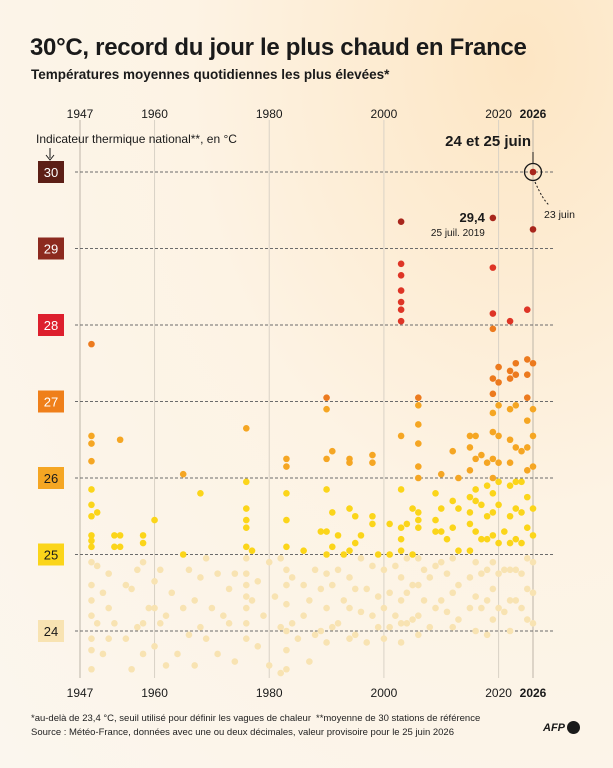 The image size is (613, 768). Describe the element at coordinates (561, 727) in the screenshot. I see `afp-logo: AFP` at that location.